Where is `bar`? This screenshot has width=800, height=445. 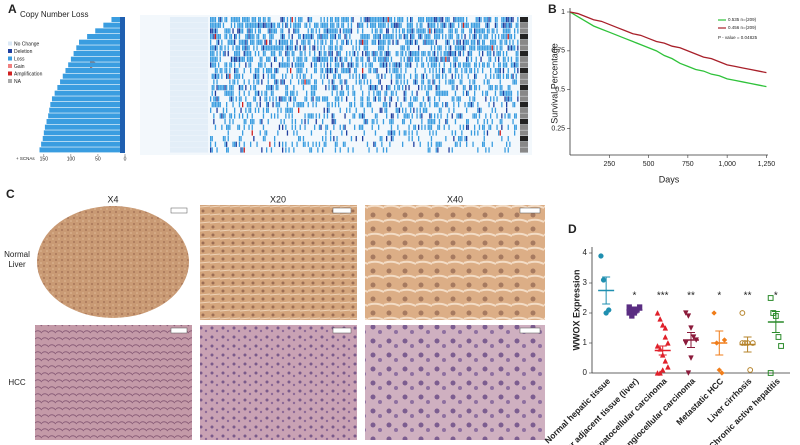
bar is located at coordinates (87, 116).